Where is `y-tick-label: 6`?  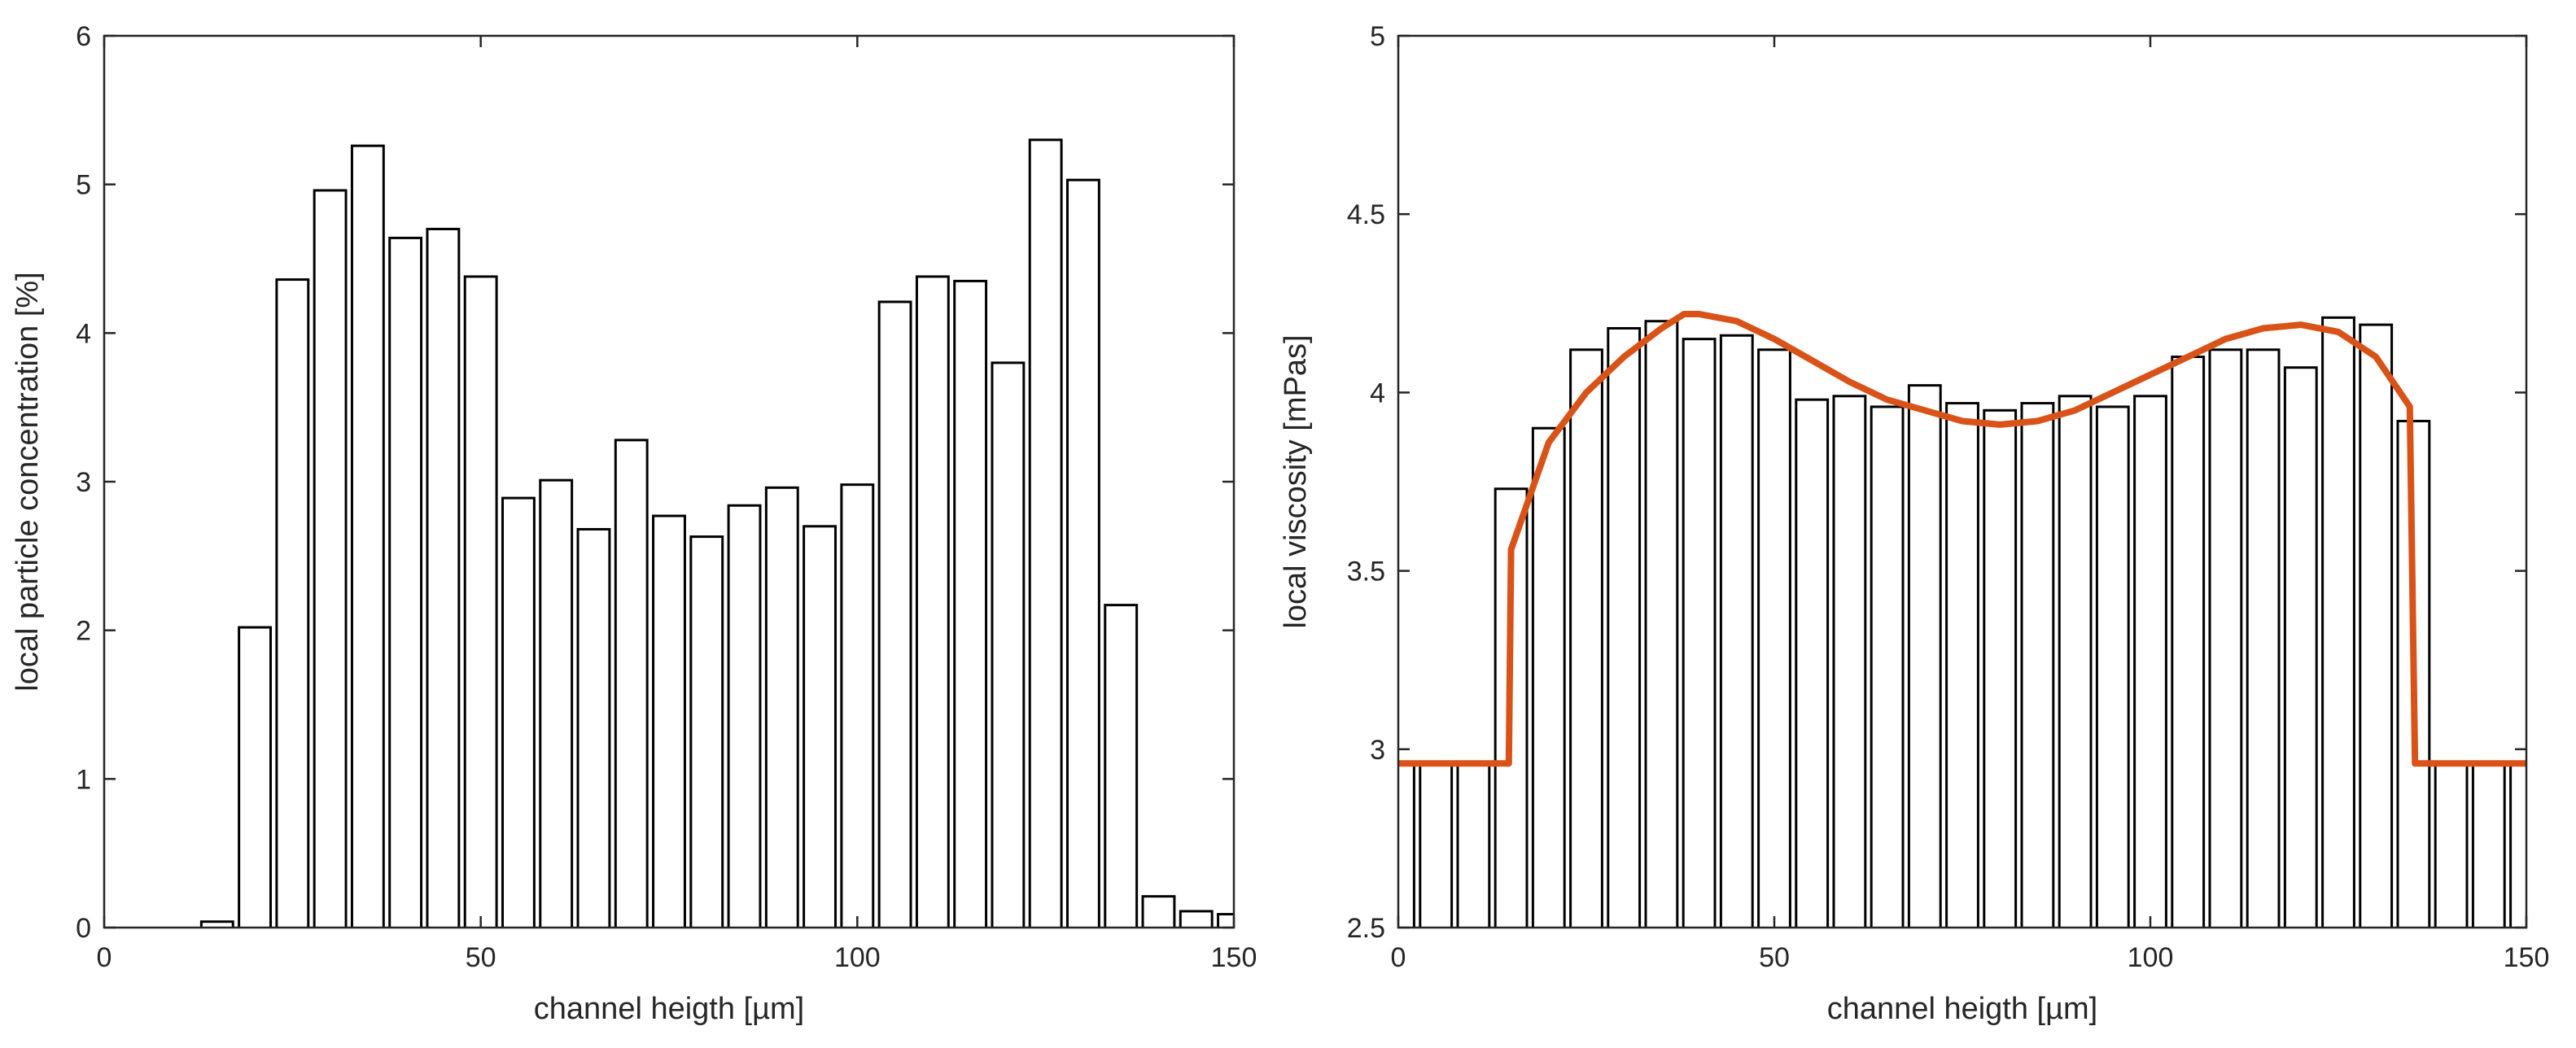
y-tick-label: 6 is located at coordinates (83, 36).